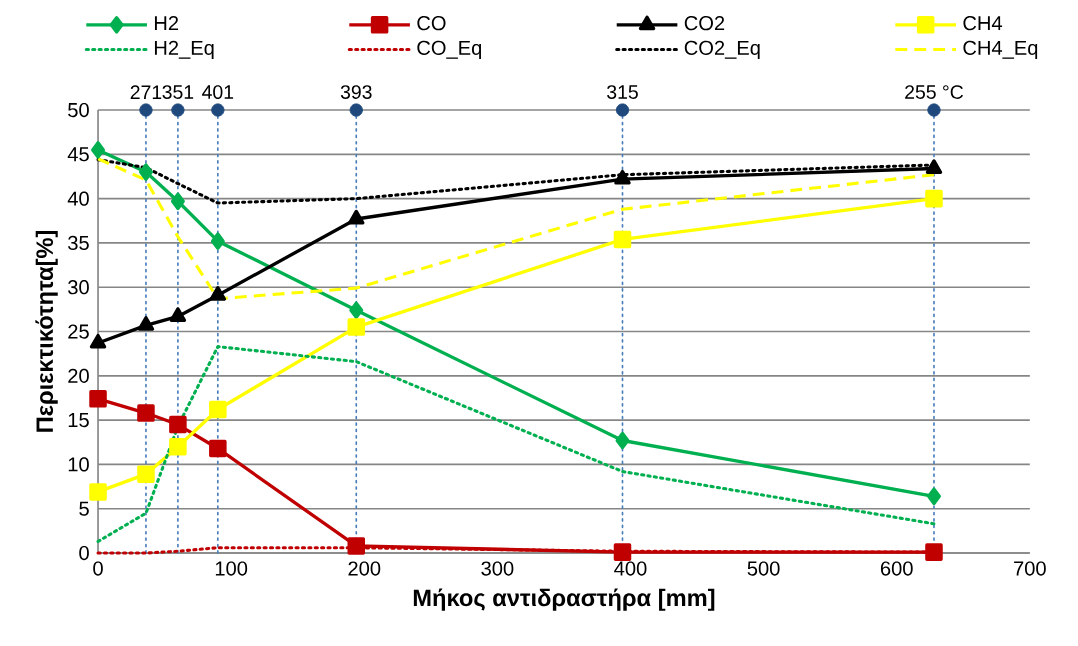  I want to click on legend-label: CO2, so click(704, 23).